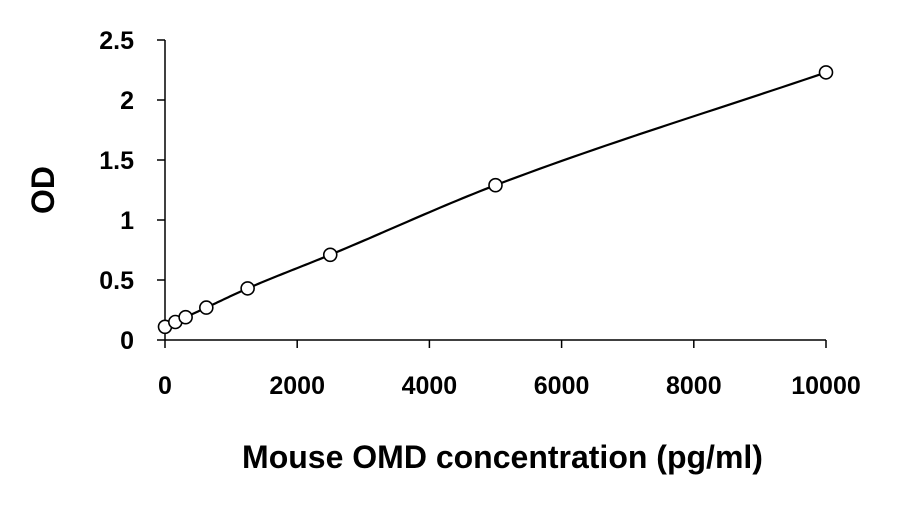  Describe the element at coordinates (116, 161) in the screenshot. I see `y-tick-label: 1.5` at that location.